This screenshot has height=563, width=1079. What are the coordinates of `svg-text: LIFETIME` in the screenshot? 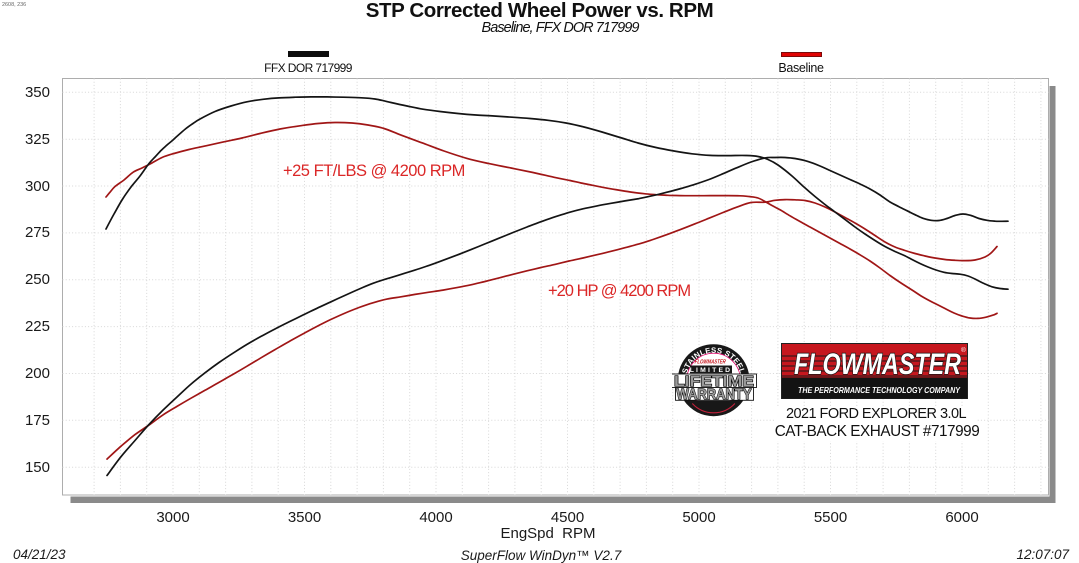 It's located at (714, 382).